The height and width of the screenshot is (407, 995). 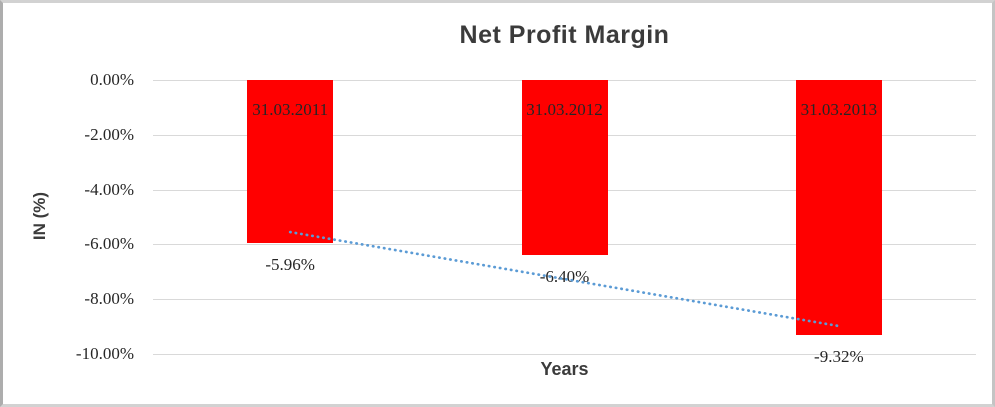 I want to click on data-label-0: -5.96%, so click(x=290, y=265).